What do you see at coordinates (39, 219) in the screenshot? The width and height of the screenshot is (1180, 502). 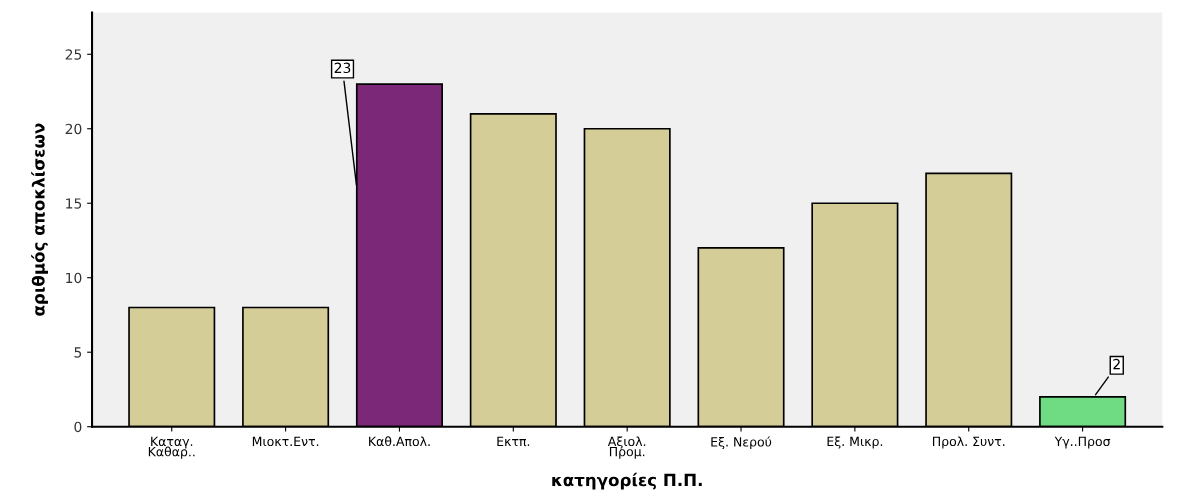 I see `y-axis-title: αριθμός αποκλίσεων` at bounding box center [39, 219].